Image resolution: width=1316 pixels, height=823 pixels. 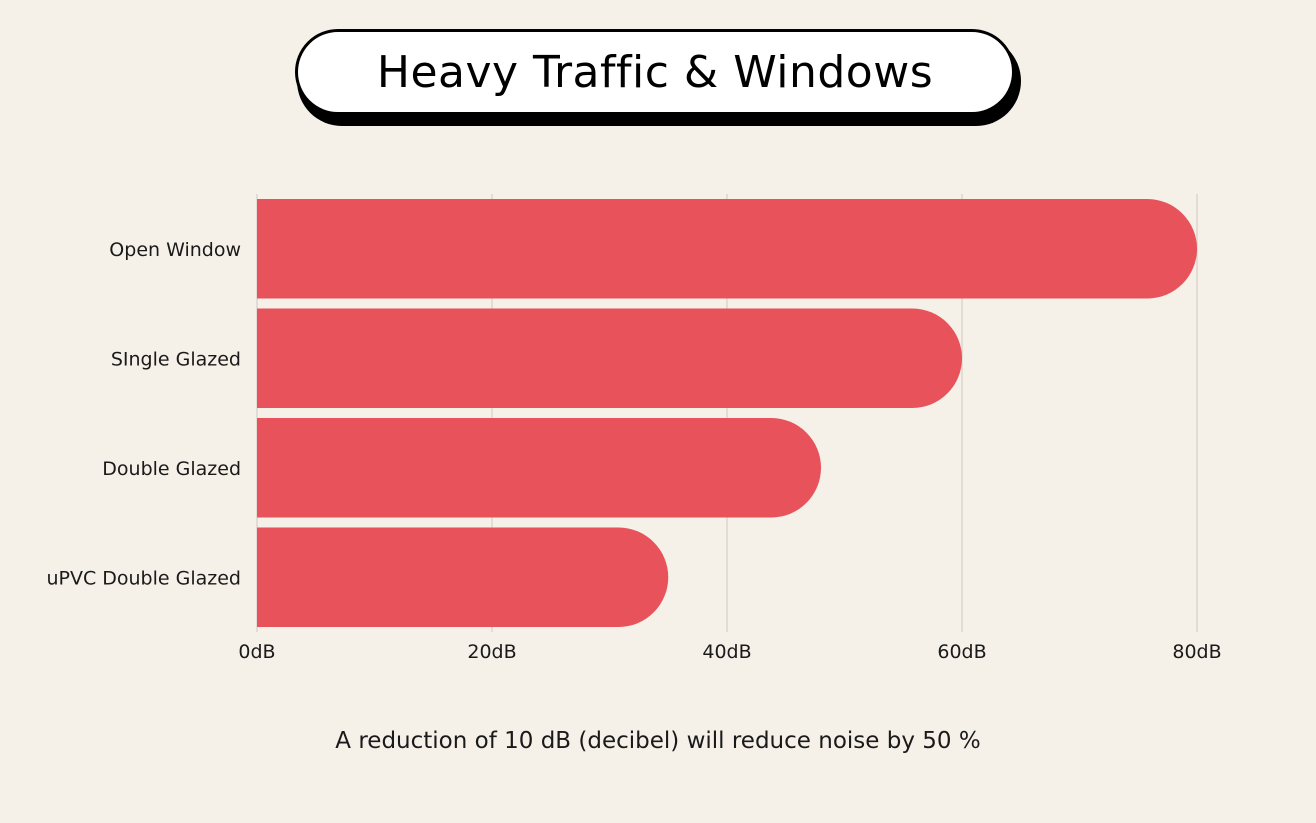 I want to click on category-label: SIngle Glazed, so click(x=176, y=359).